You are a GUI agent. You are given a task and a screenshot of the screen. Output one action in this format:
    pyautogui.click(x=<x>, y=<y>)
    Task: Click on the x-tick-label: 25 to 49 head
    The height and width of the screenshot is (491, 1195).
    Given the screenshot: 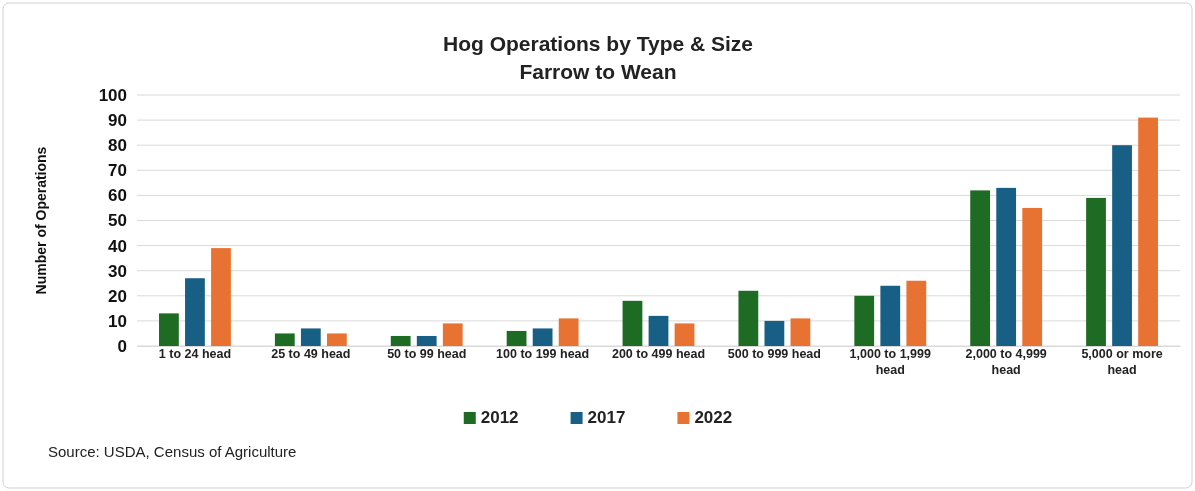 What is the action you would take?
    pyautogui.click(x=311, y=354)
    